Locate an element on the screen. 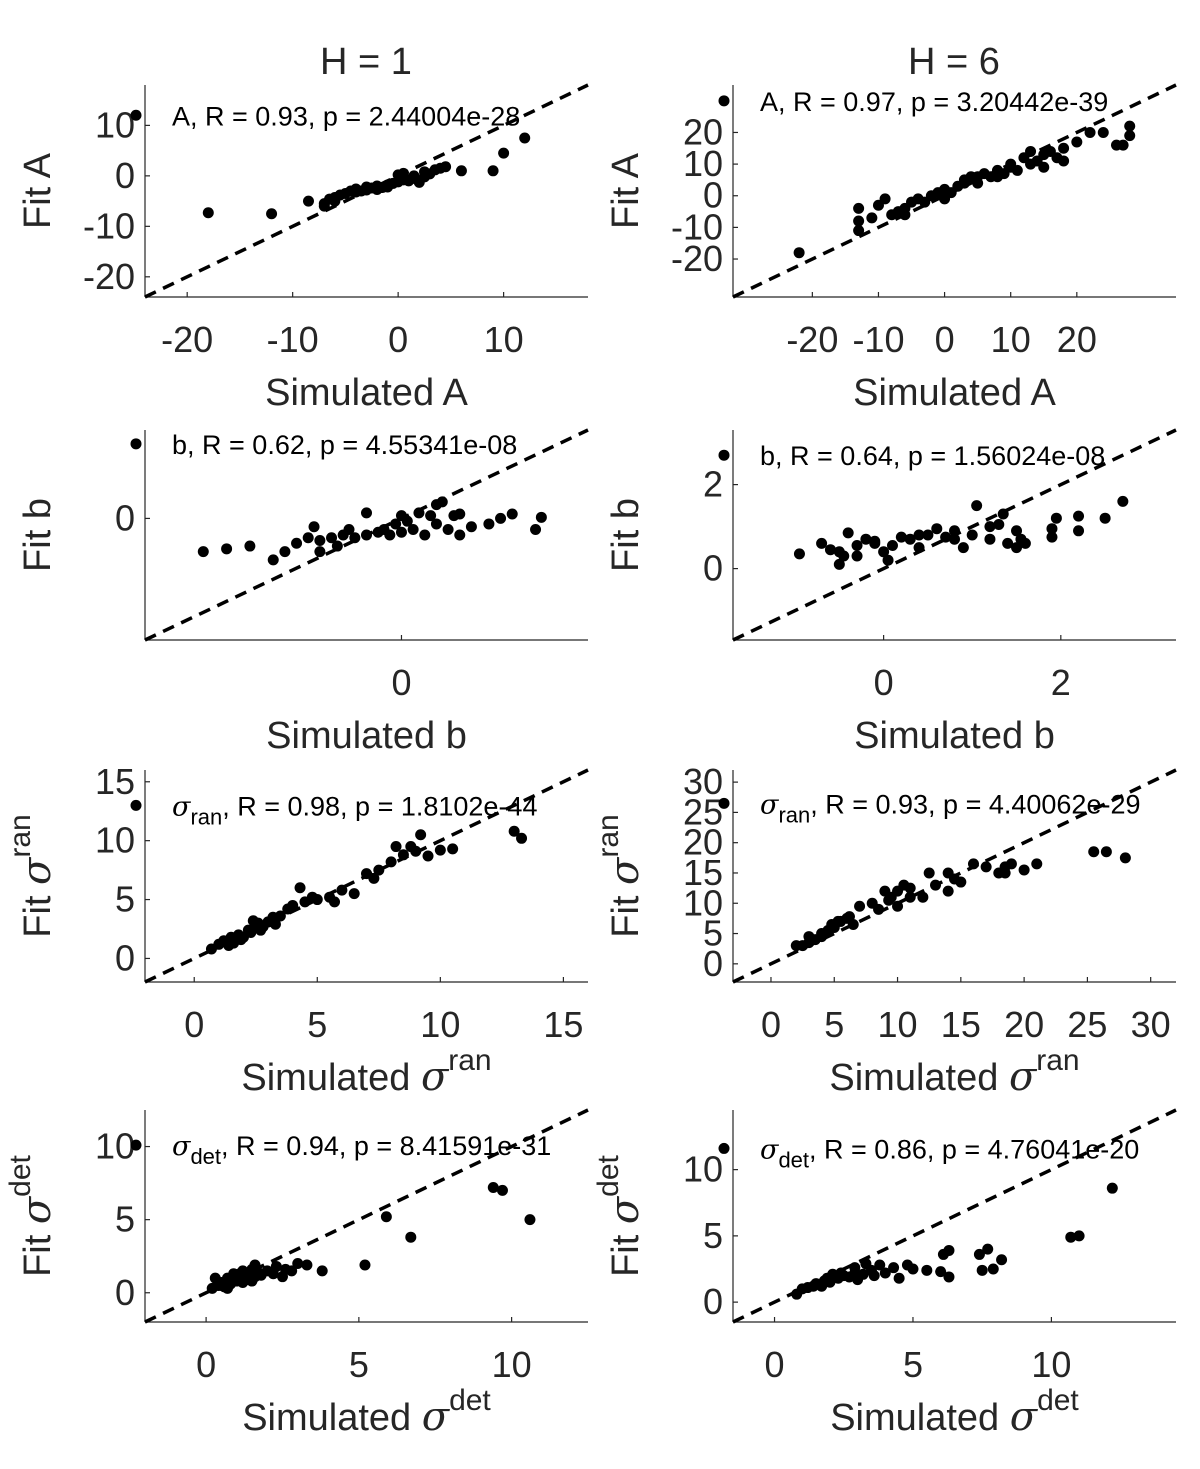  annotation: σdet, R = 0.86, p = 4.76041e-20 is located at coordinates (949, 1153).